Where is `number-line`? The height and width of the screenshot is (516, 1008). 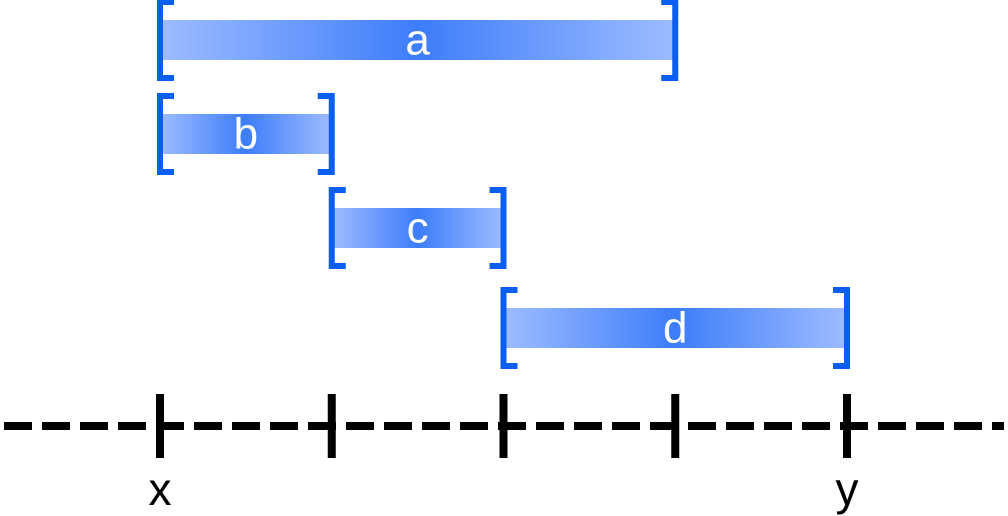
number-line is located at coordinates (504, 426).